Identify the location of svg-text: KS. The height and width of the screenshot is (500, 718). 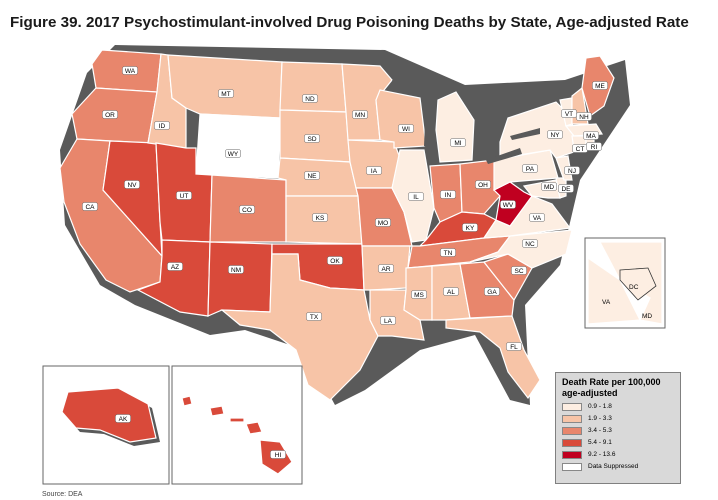
(320, 218).